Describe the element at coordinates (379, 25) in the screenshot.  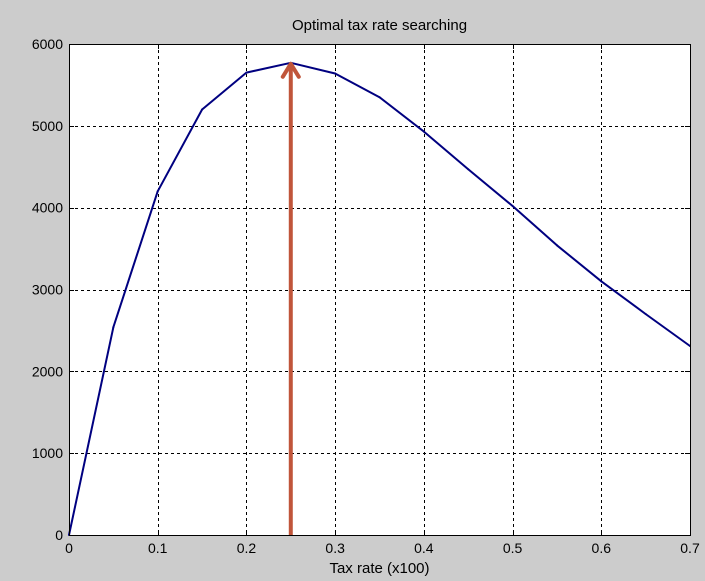
I see `chart-title: Optimal tax rate searching` at that location.